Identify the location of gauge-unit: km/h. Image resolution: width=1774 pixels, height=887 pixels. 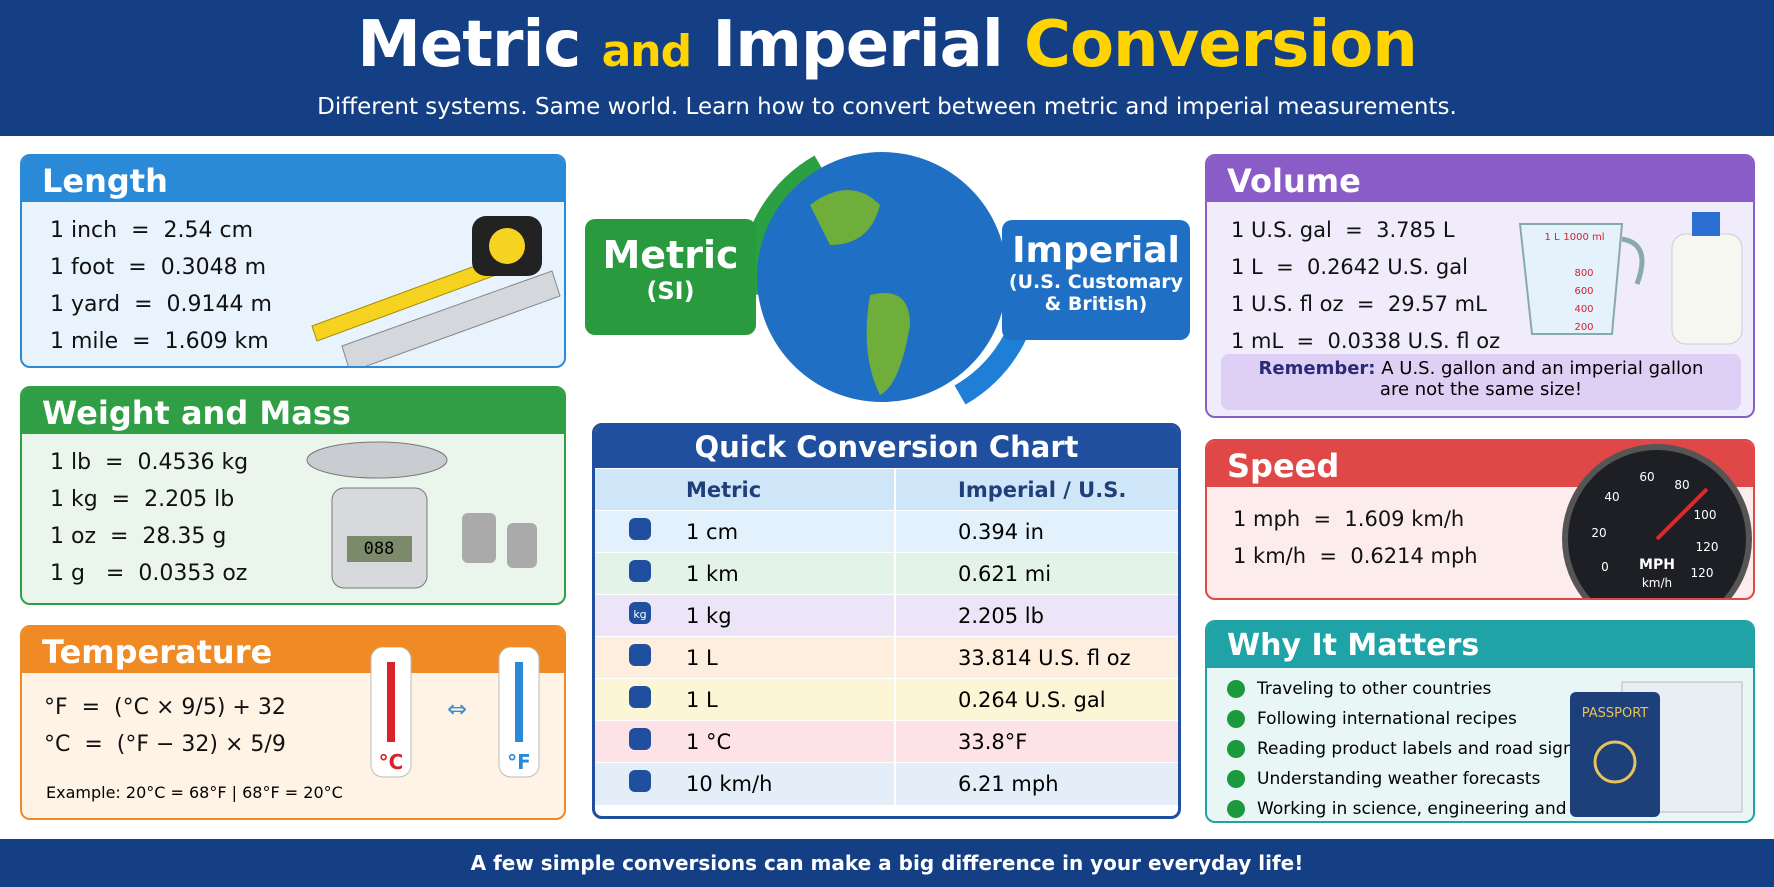
(1657, 583).